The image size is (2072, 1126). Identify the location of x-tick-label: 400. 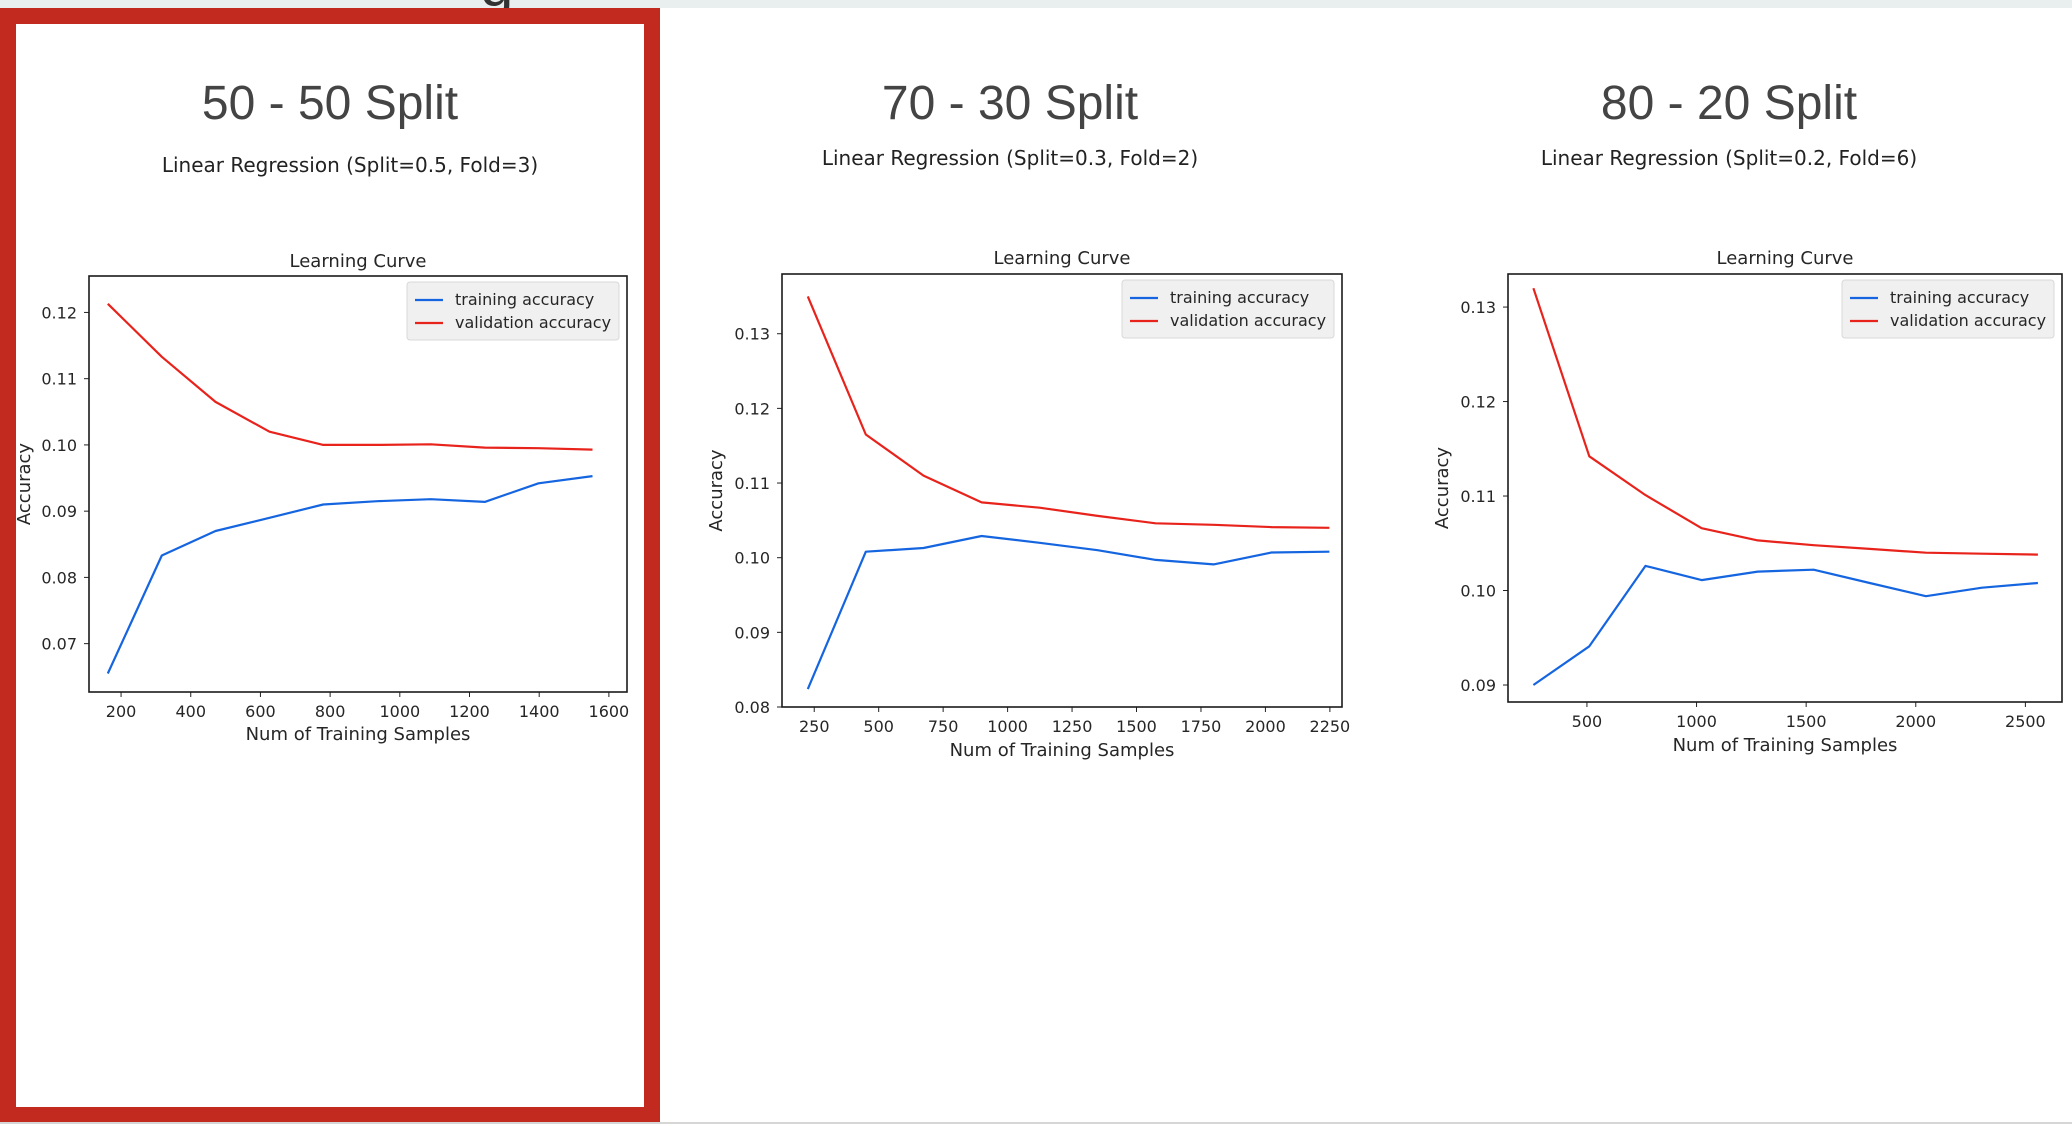
(190, 711).